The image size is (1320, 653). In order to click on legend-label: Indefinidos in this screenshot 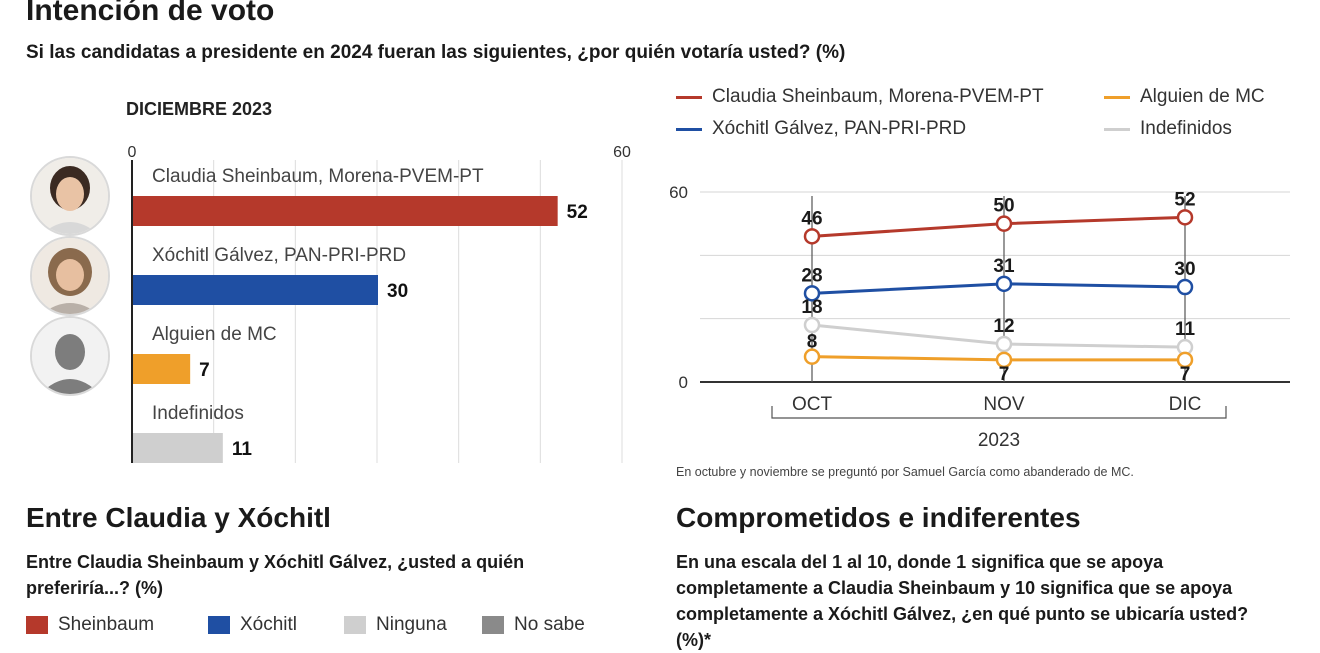, I will do `click(1186, 128)`.